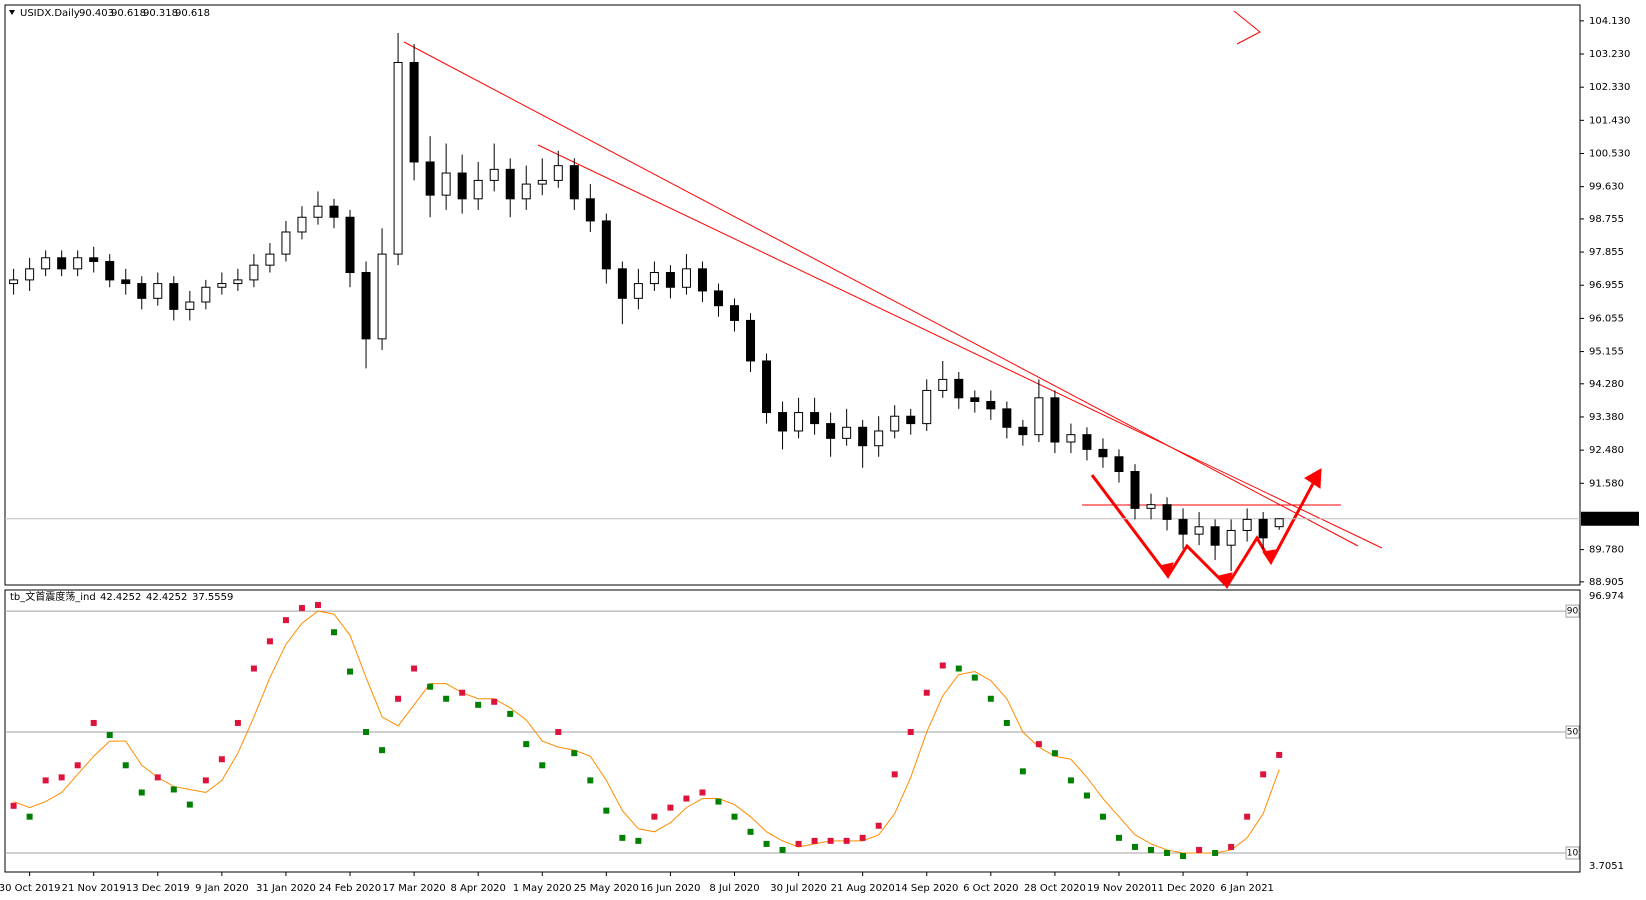 This screenshot has width=1646, height=900. Describe the element at coordinates (30, 888) in the screenshot. I see `x-tick-label: 30 Oct 2019` at that location.